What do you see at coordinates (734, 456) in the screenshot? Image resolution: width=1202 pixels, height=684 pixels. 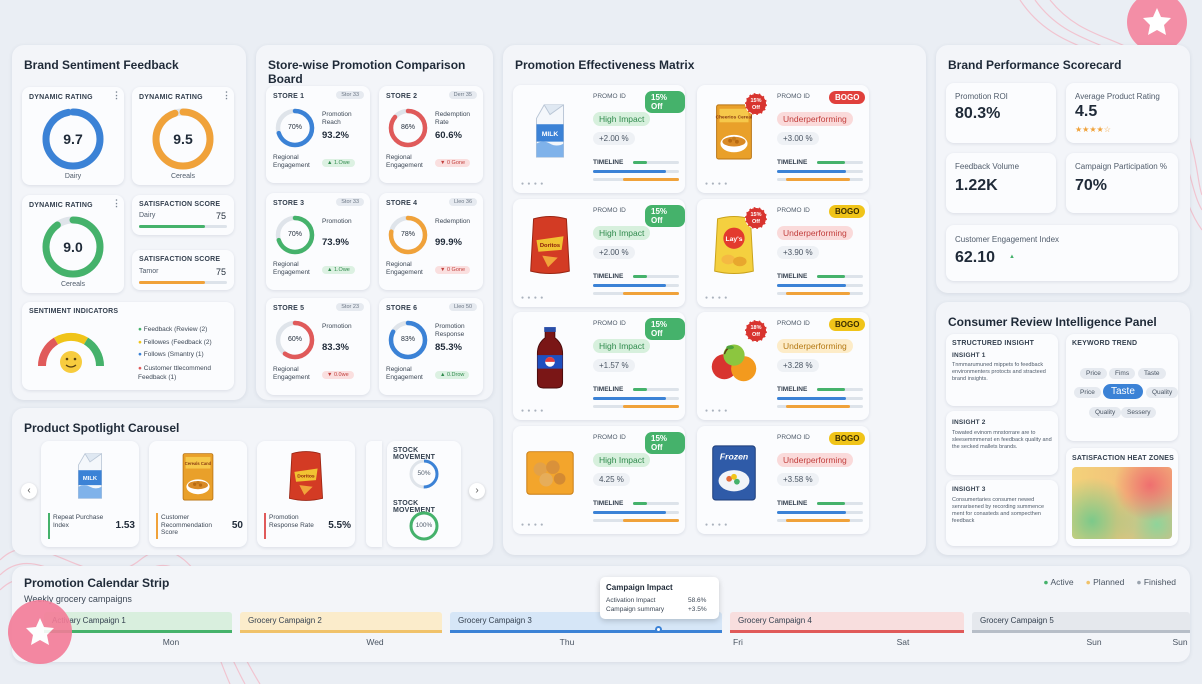 I see `svg-text: Frozen` at bounding box center [734, 456].